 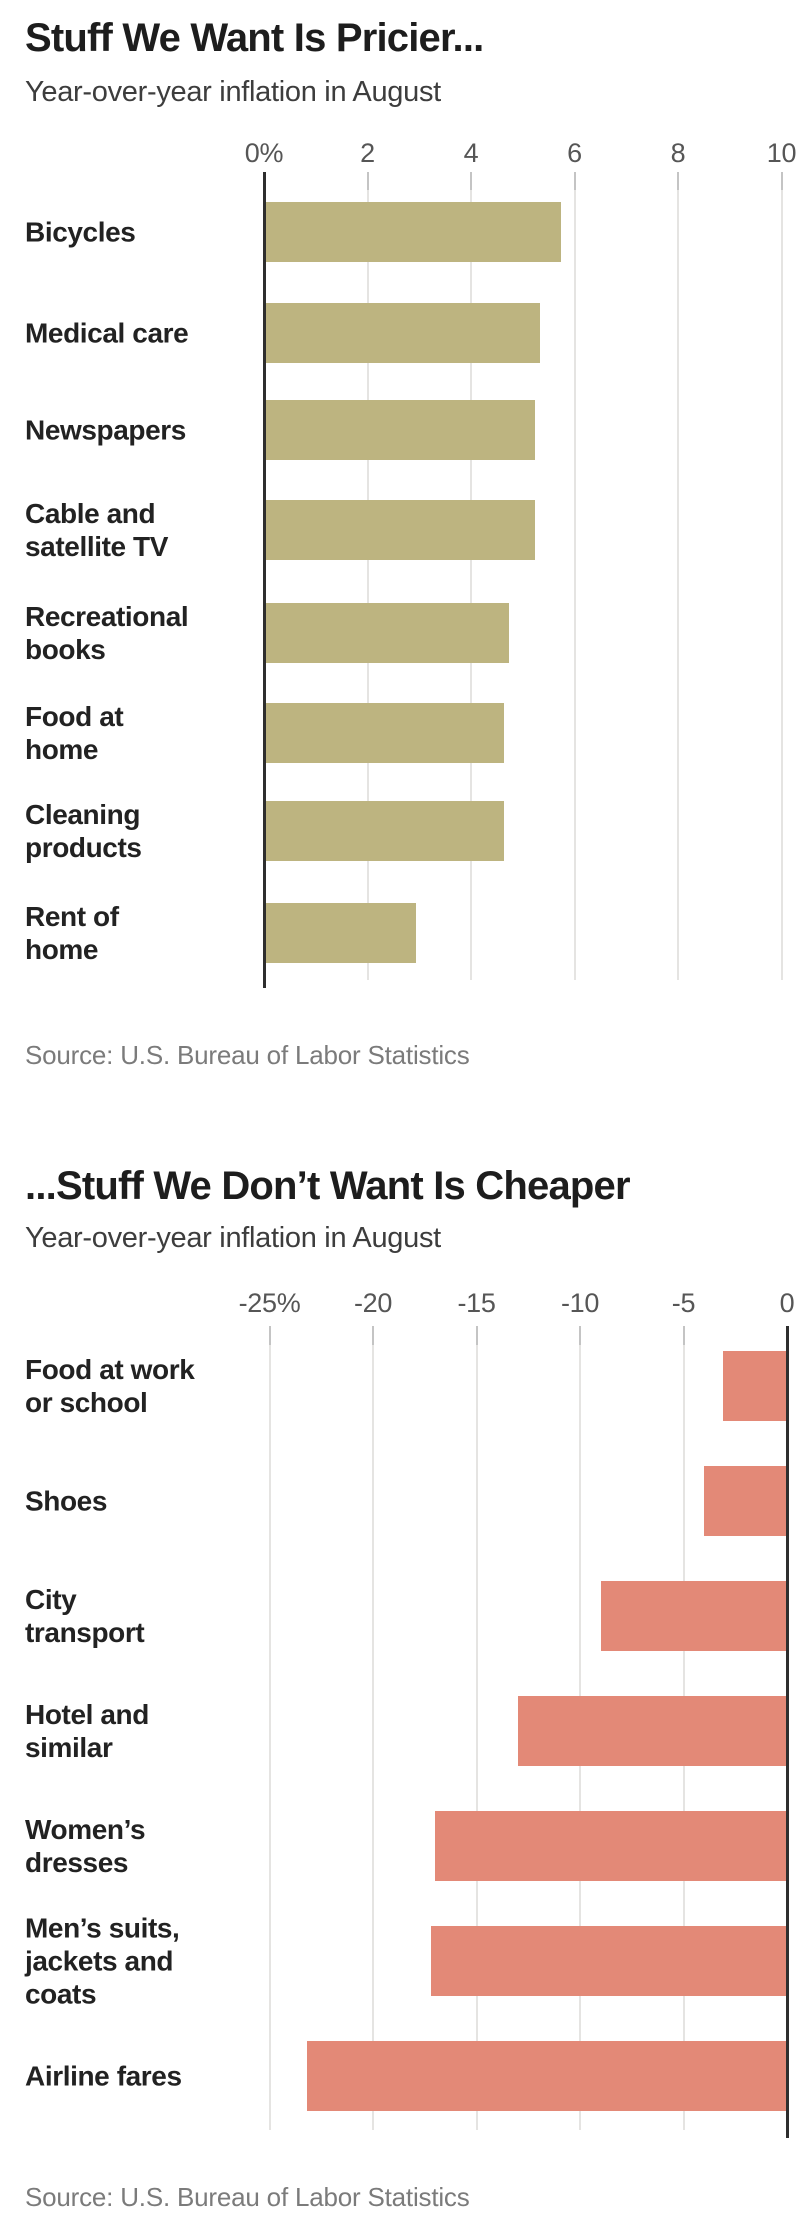 I want to click on axis-tick-label: 8, so click(x=678, y=153).